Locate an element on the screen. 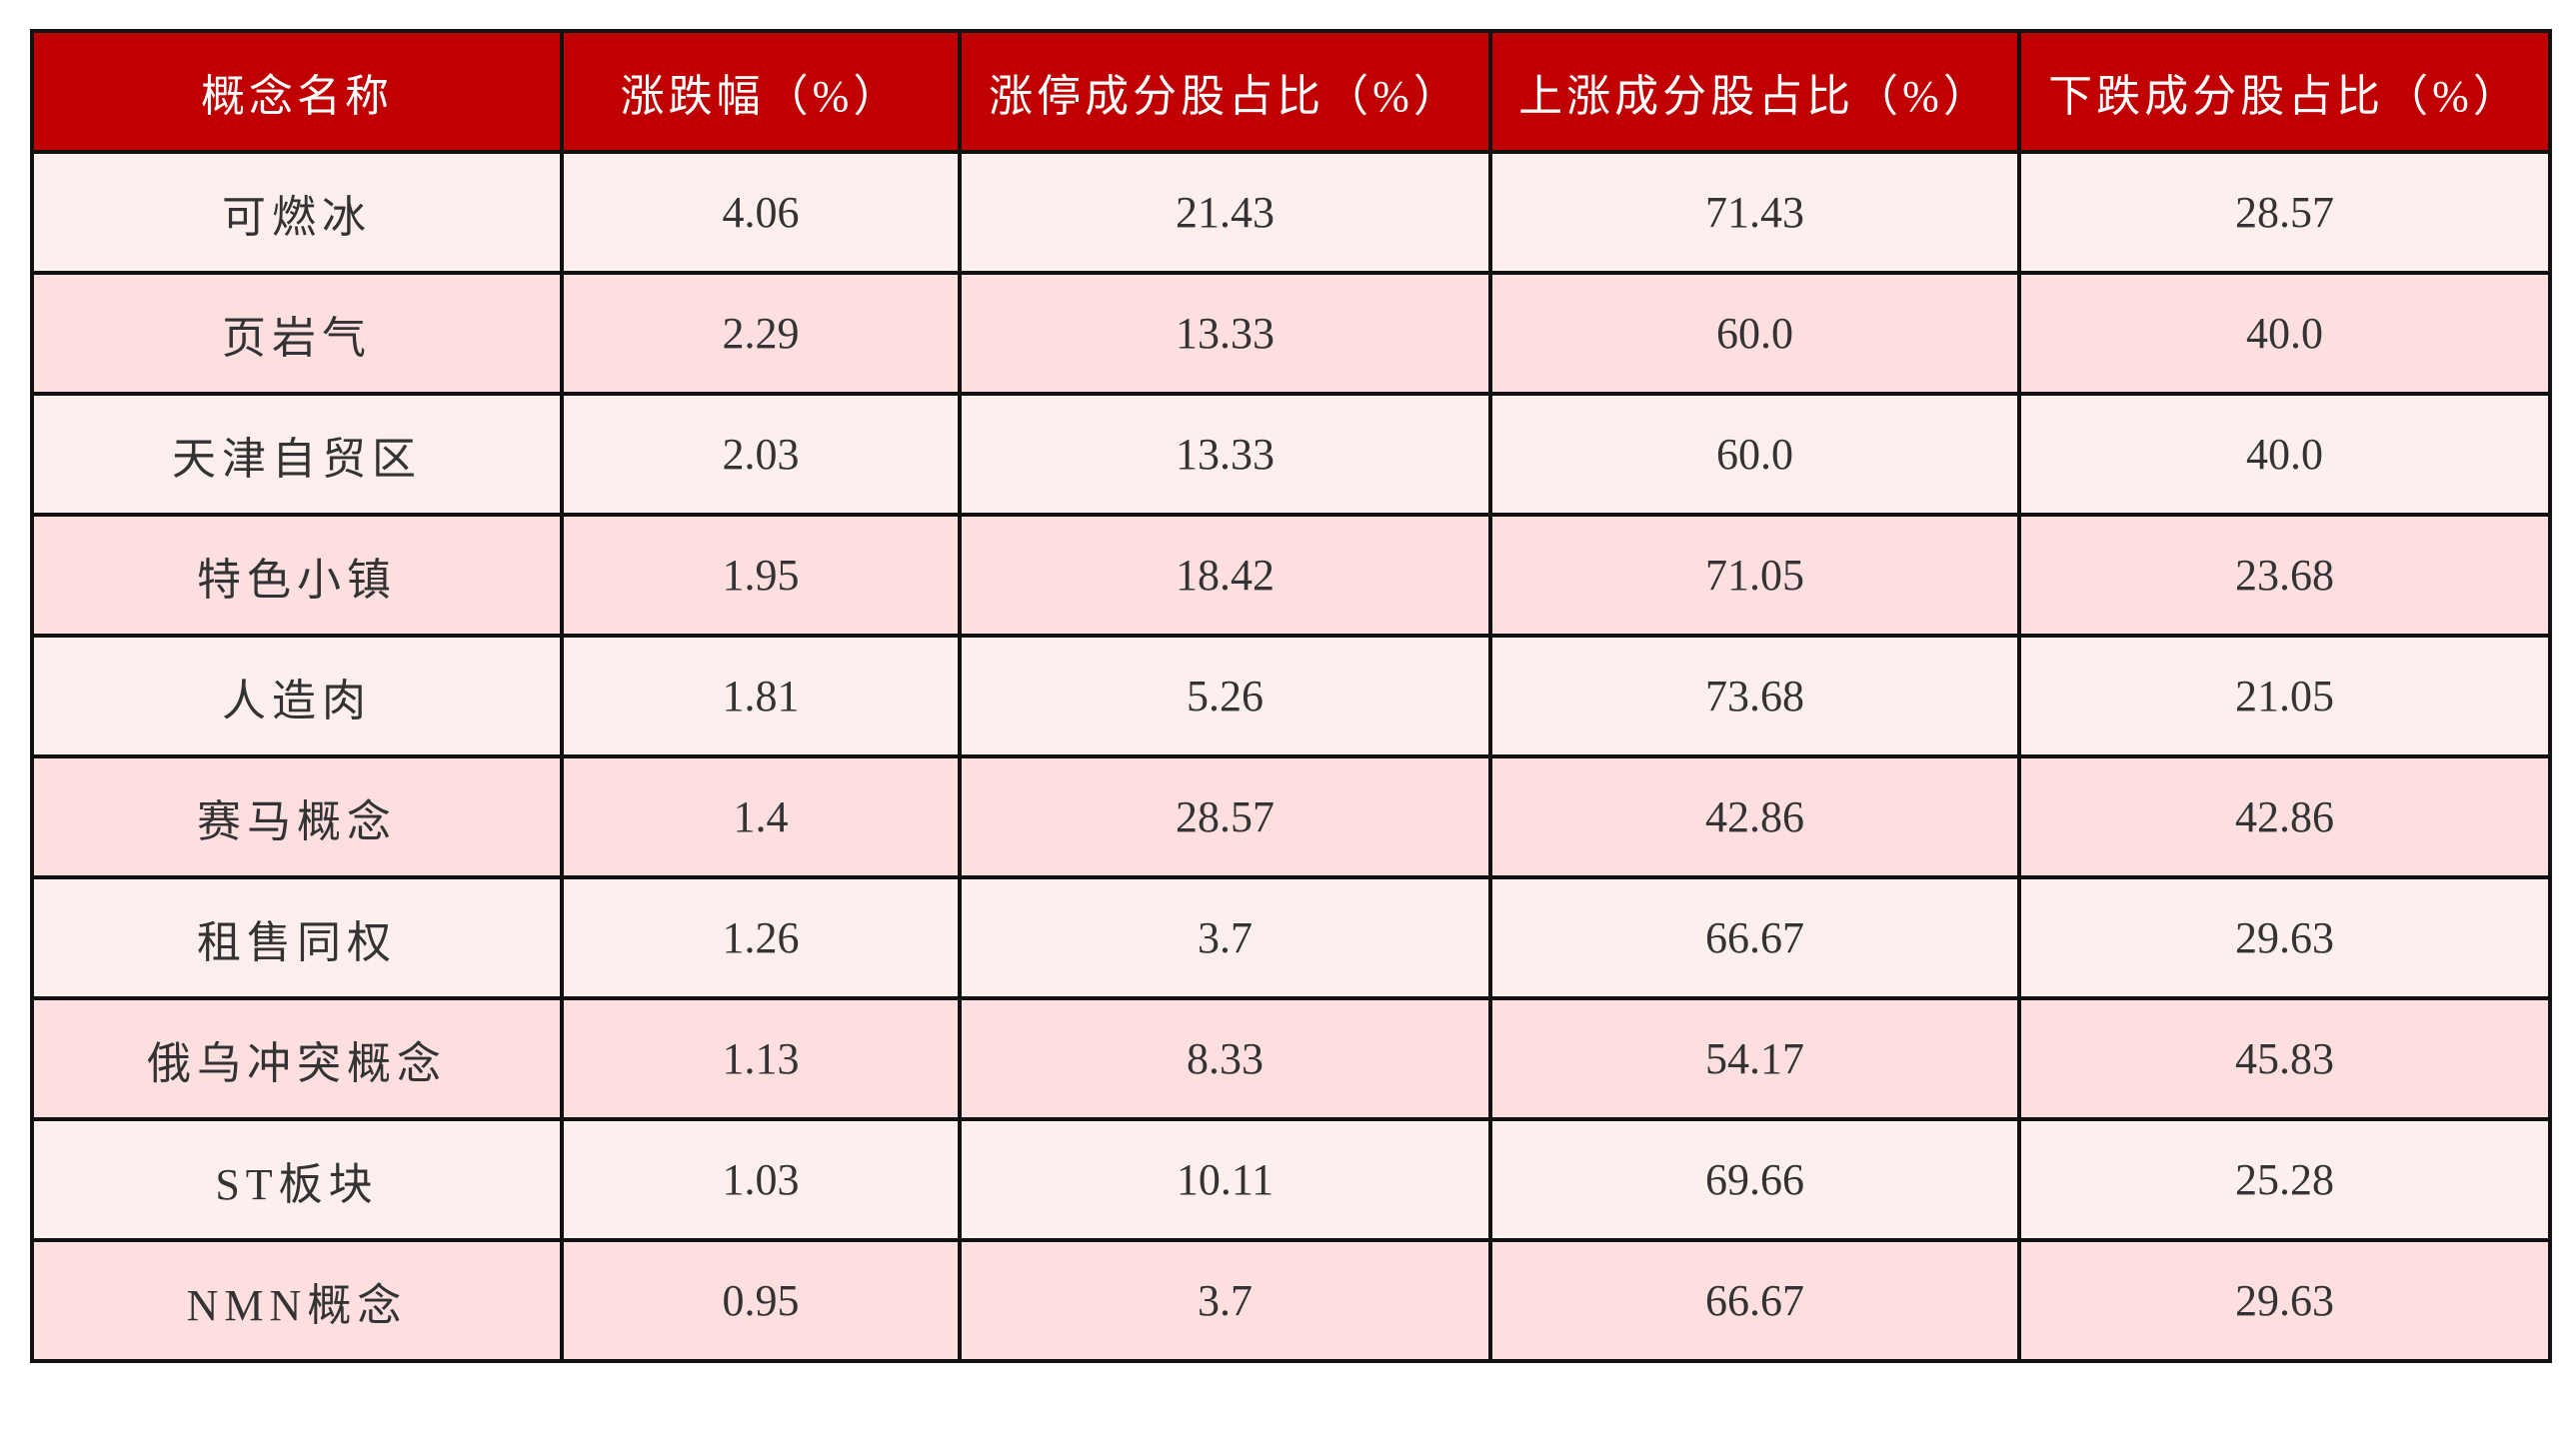 The image size is (2576, 1433). table-row: 人造肉 1.81 5.26 73.68 21.05 is located at coordinates (1291, 696).